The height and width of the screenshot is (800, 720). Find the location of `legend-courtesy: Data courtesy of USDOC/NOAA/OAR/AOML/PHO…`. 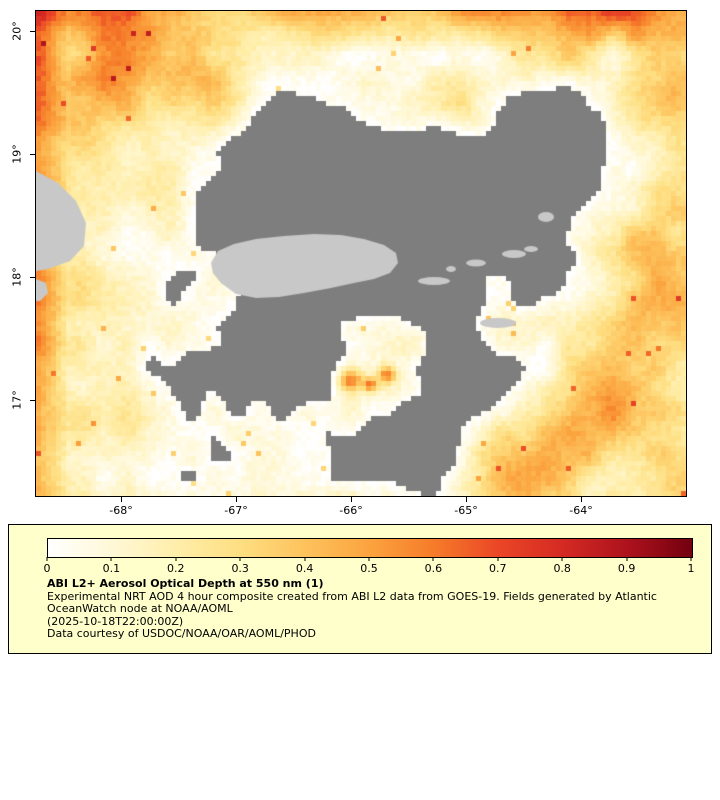

legend-courtesy: Data courtesy of USDOC/NOAA/OAR/AOML/PHO… is located at coordinates (181, 633).